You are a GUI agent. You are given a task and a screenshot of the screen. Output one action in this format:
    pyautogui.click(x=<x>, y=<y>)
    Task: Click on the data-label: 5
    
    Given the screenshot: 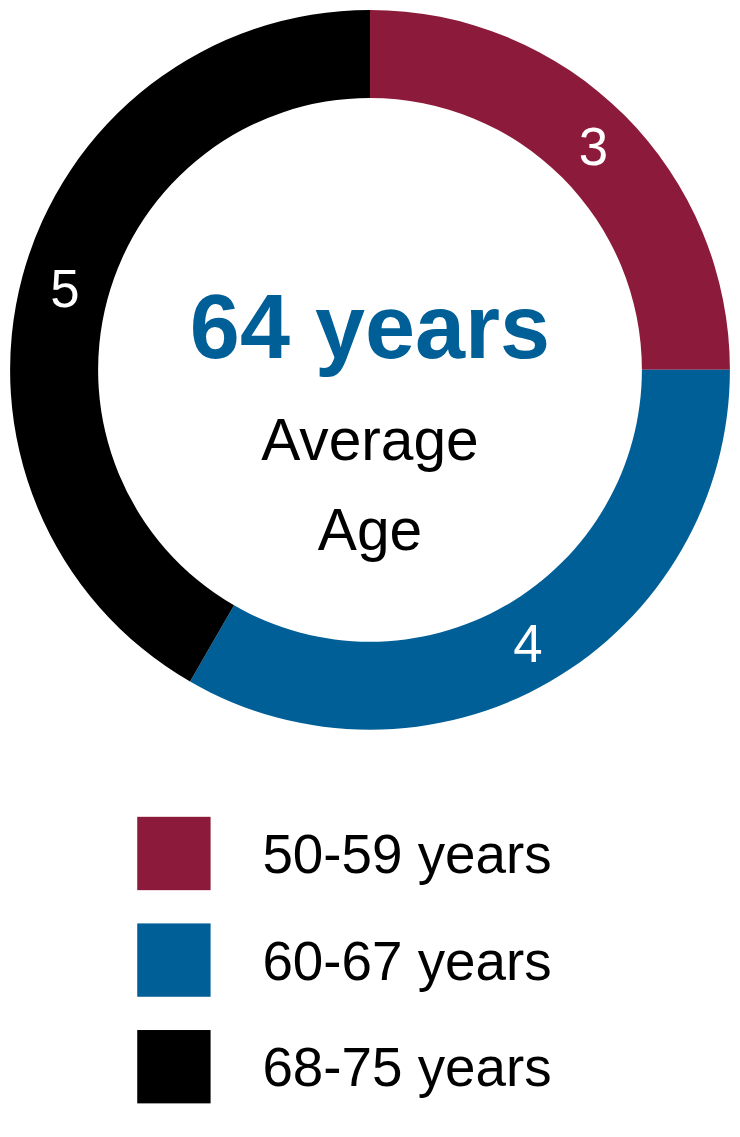 What is the action you would take?
    pyautogui.click(x=65, y=288)
    